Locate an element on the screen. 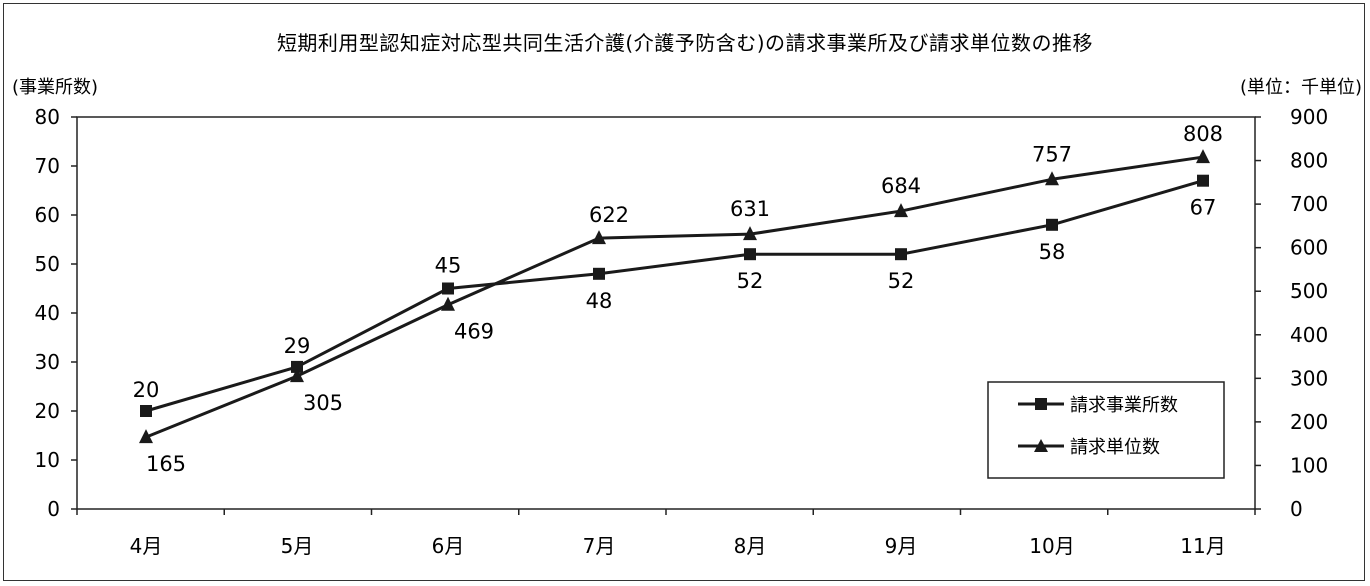 The height and width of the screenshot is (586, 1370). data-label-units: 808 is located at coordinates (1203, 134).